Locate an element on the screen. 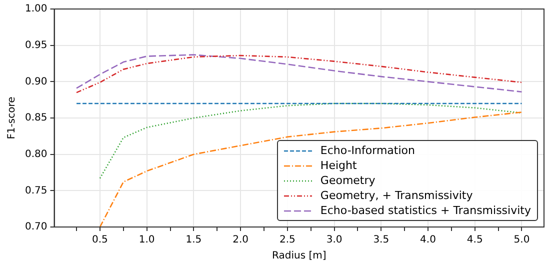 The width and height of the screenshot is (550, 266). x-tick-label: 3.0 is located at coordinates (334, 240).